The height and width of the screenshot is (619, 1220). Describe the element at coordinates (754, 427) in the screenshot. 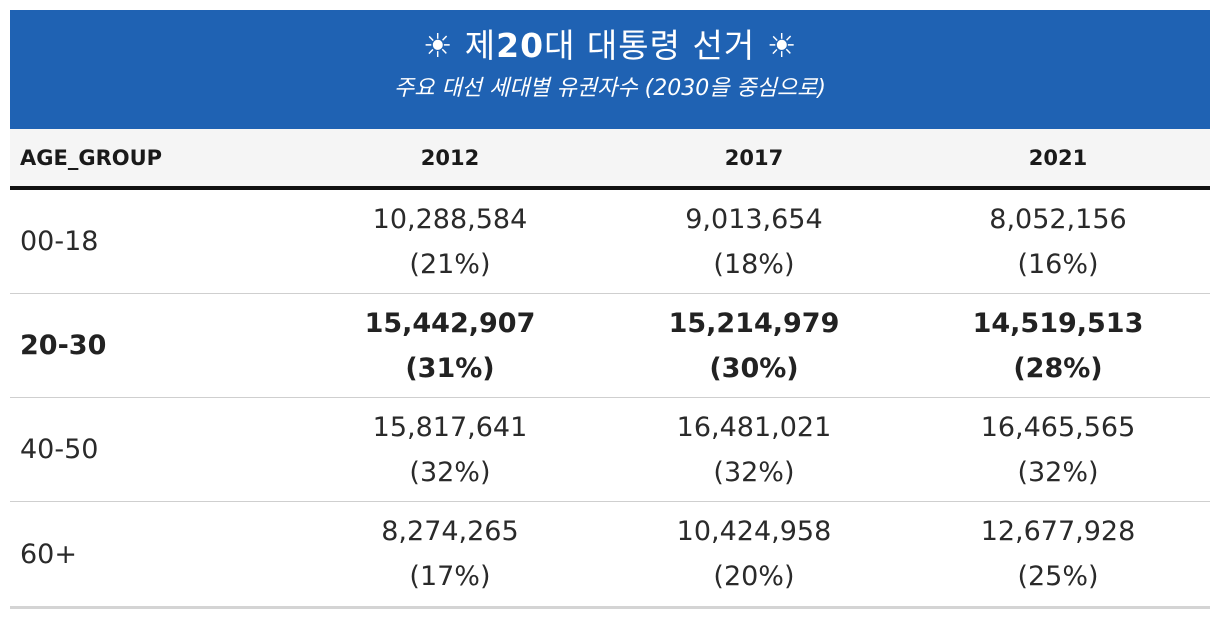

I see `voter-count: 16,481,021` at that location.